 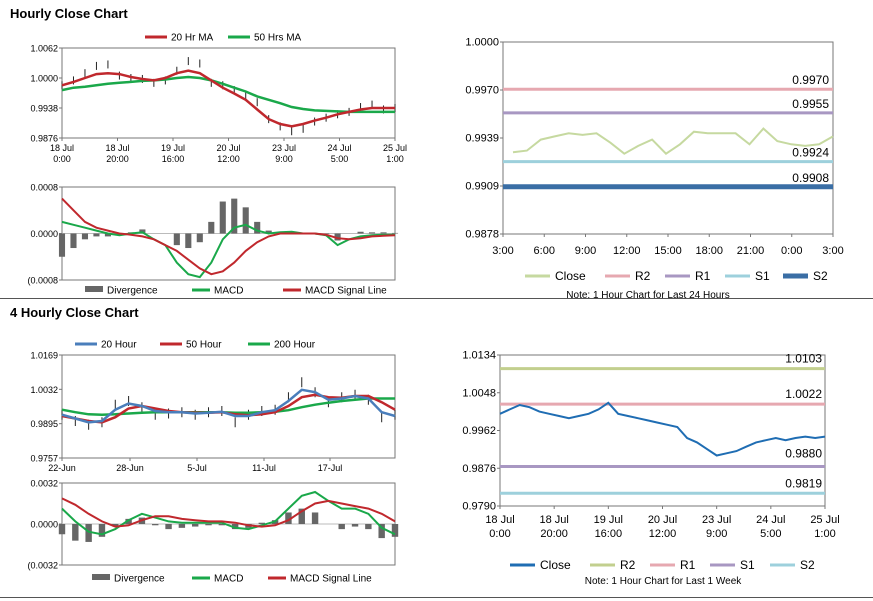 I want to click on hourly-level-s2-label: 0.9908, so click(x=810, y=178).